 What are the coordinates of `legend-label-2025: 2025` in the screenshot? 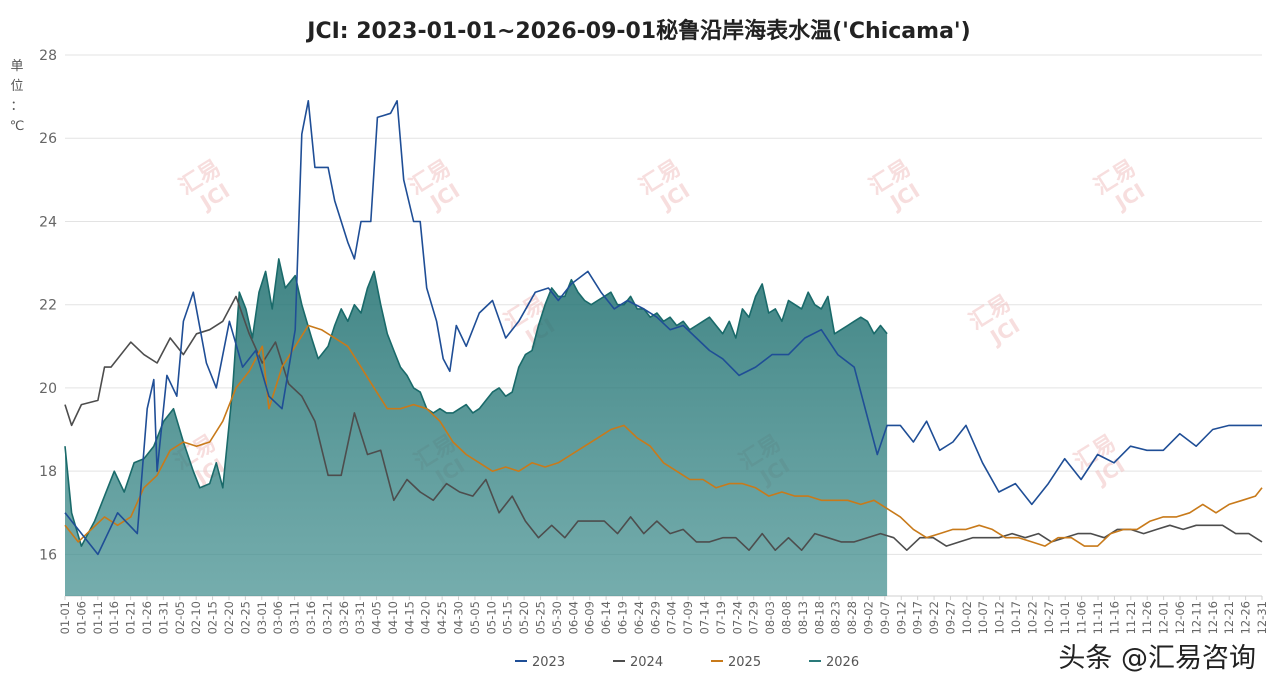 It's located at (744, 662).